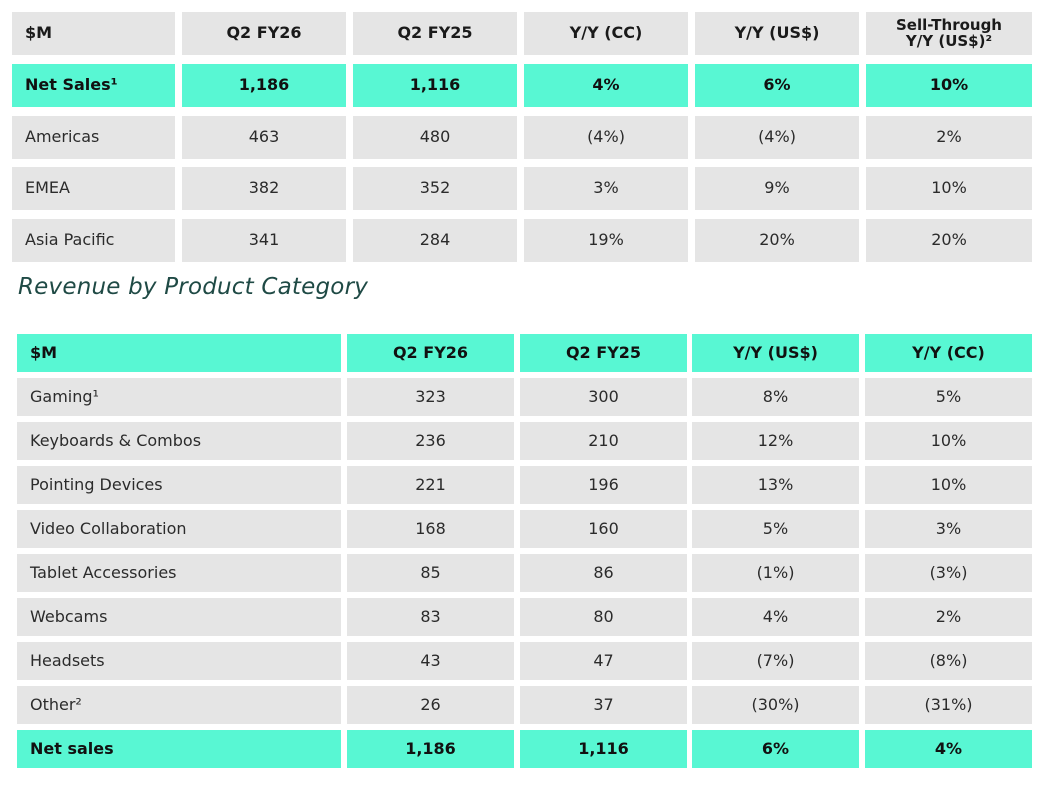 Image resolution: width=1047 pixels, height=786 pixels. What do you see at coordinates (948, 617) in the screenshot?
I see `category-cell: 2%` at bounding box center [948, 617].